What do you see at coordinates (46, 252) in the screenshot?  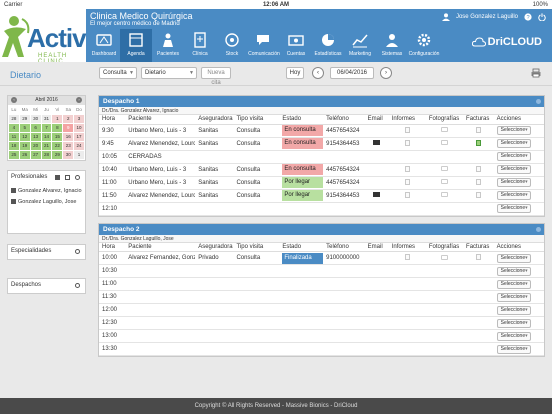 I see `specialties-panel: Especialidades` at bounding box center [46, 252].